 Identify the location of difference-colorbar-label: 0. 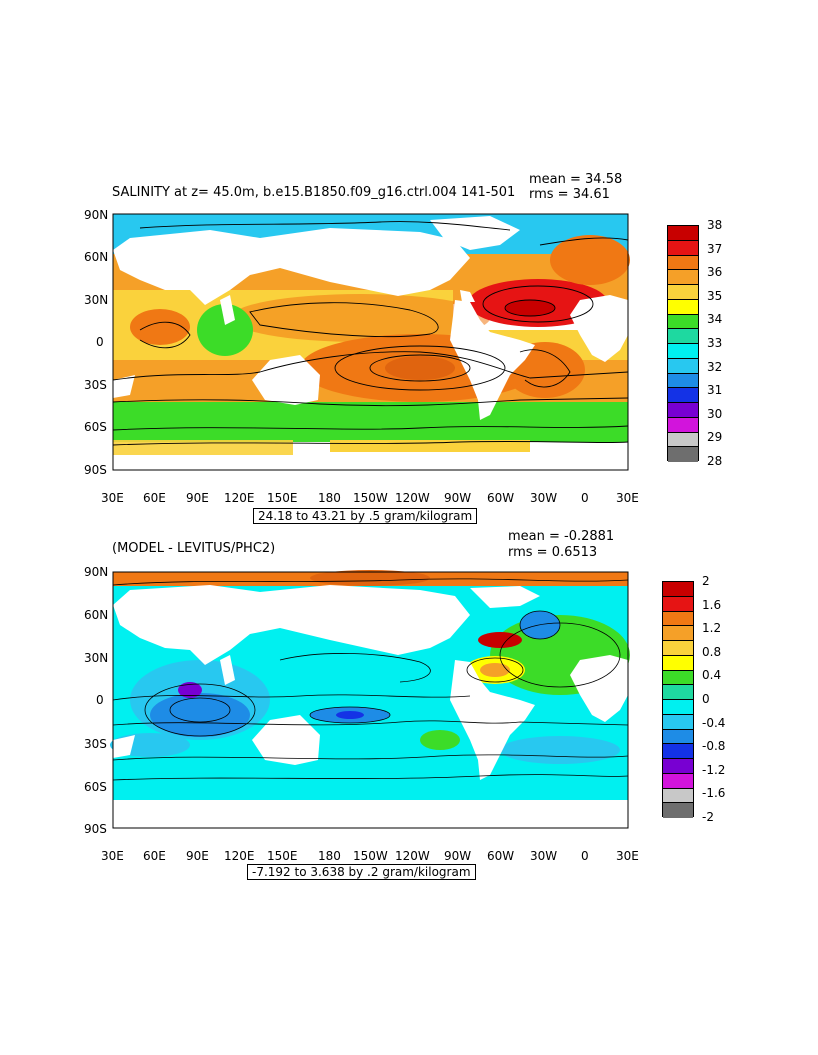
(706, 699).